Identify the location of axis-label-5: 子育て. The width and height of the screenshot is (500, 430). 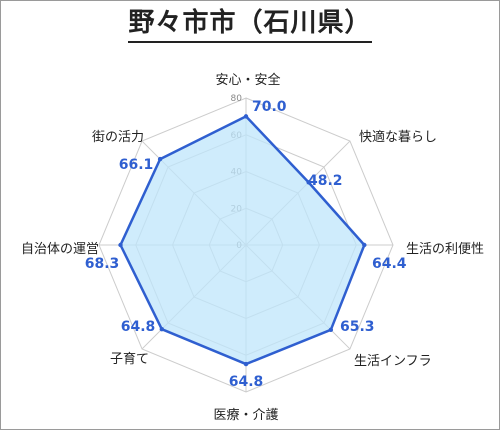
(129, 359).